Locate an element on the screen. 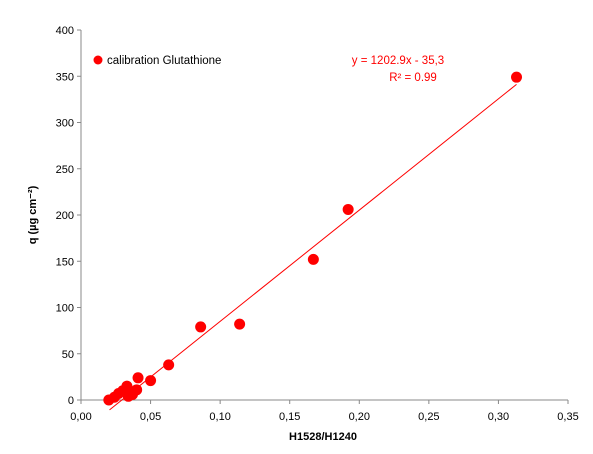 This screenshot has height=454, width=593. y-tick-label: 100 is located at coordinates (65, 309).